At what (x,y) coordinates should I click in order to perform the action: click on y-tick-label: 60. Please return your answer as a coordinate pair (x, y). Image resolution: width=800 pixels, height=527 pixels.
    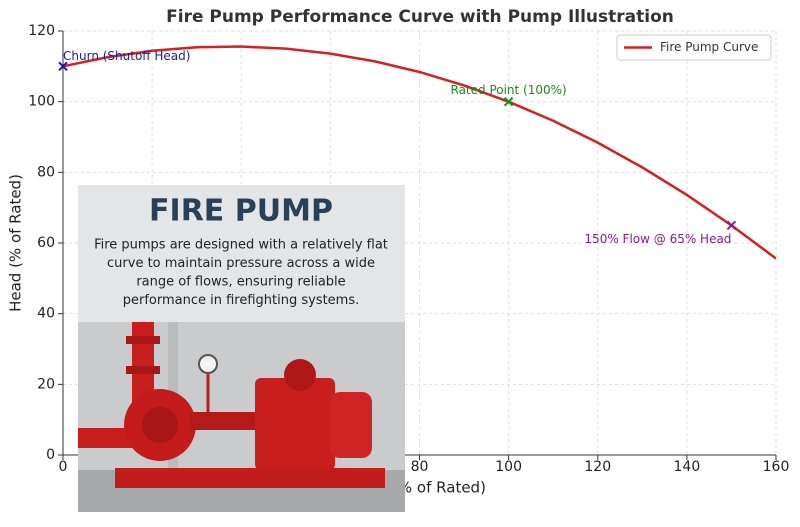
    Looking at the image, I should click on (46, 243).